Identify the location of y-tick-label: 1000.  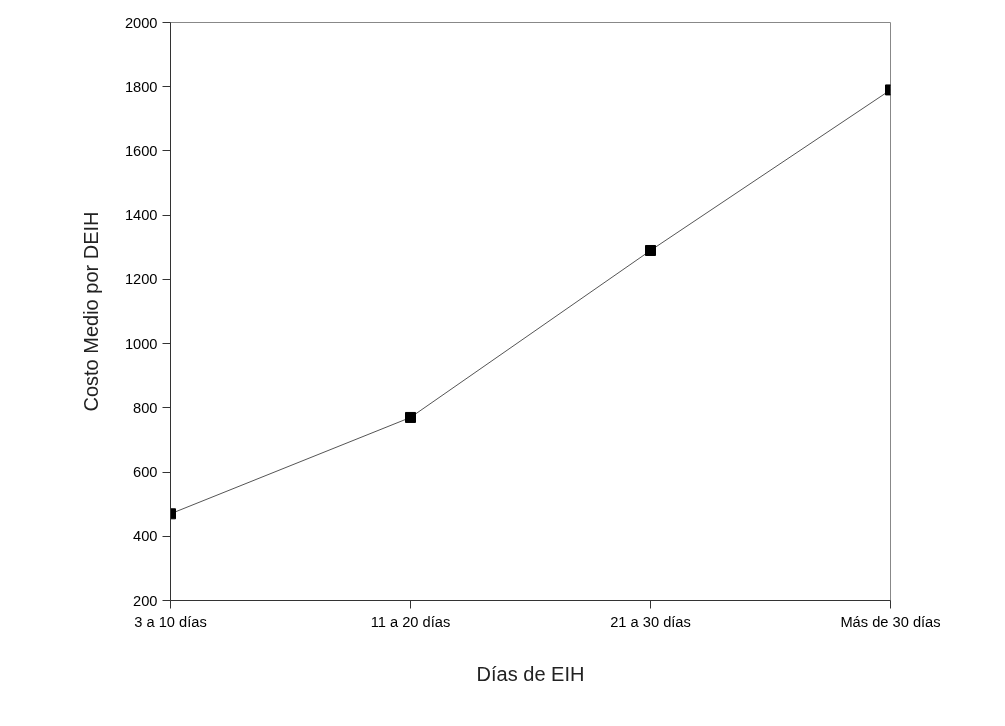
(141, 343).